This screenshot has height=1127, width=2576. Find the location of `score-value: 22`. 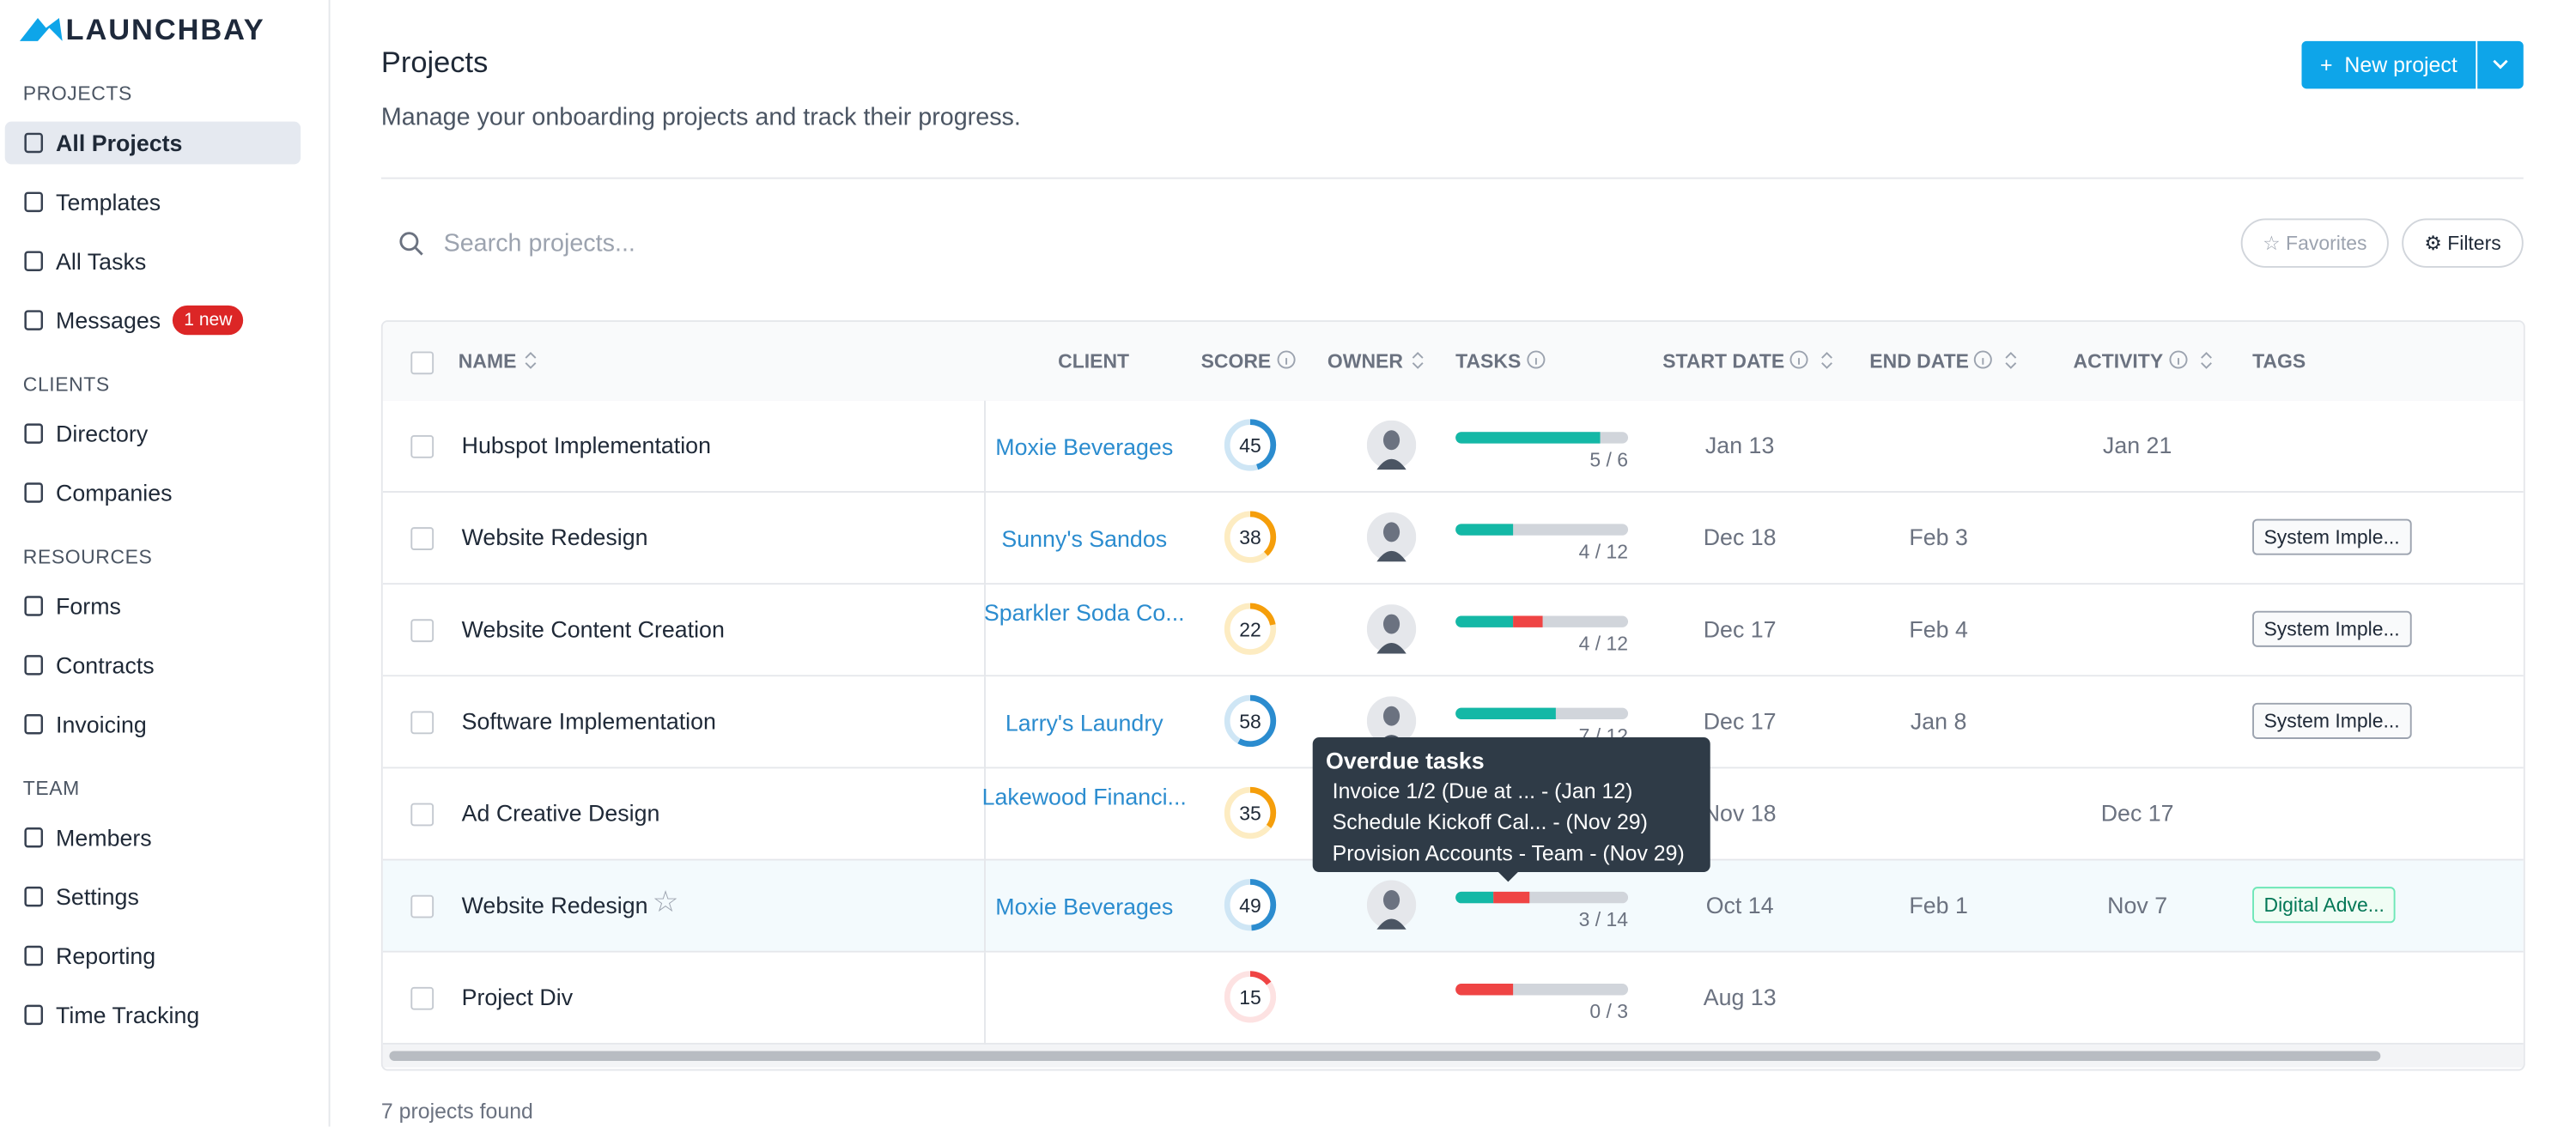

score-value: 22 is located at coordinates (1250, 629).